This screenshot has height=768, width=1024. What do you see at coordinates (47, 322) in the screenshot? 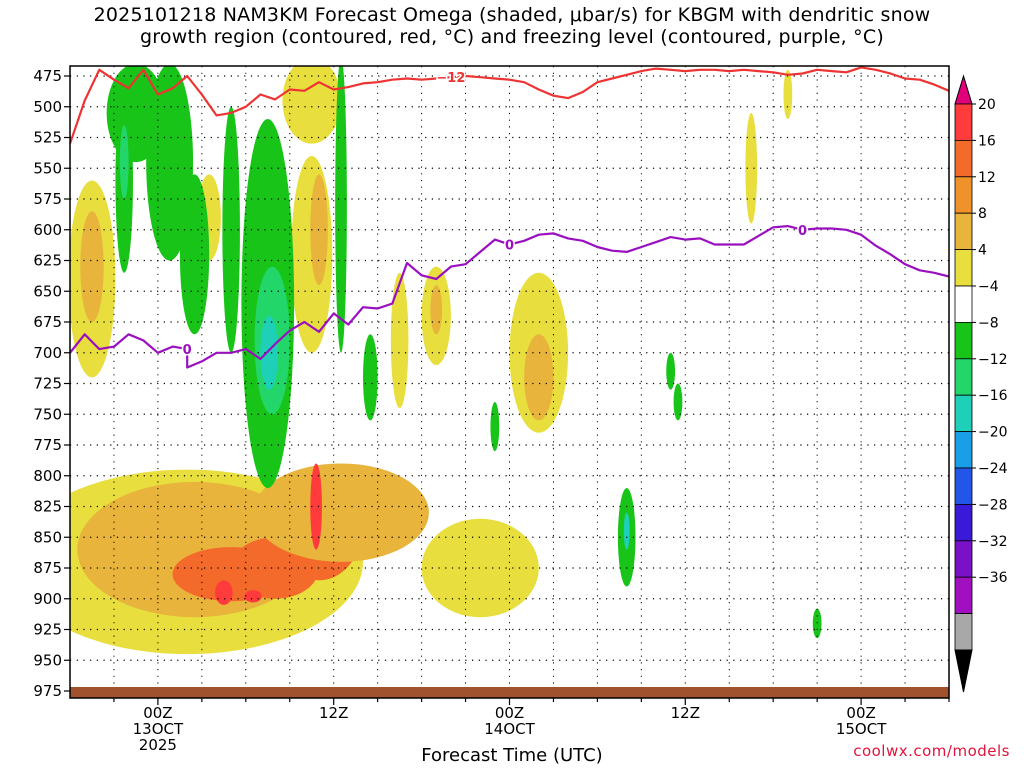
I see `y-tick-label-675: 675` at bounding box center [47, 322].